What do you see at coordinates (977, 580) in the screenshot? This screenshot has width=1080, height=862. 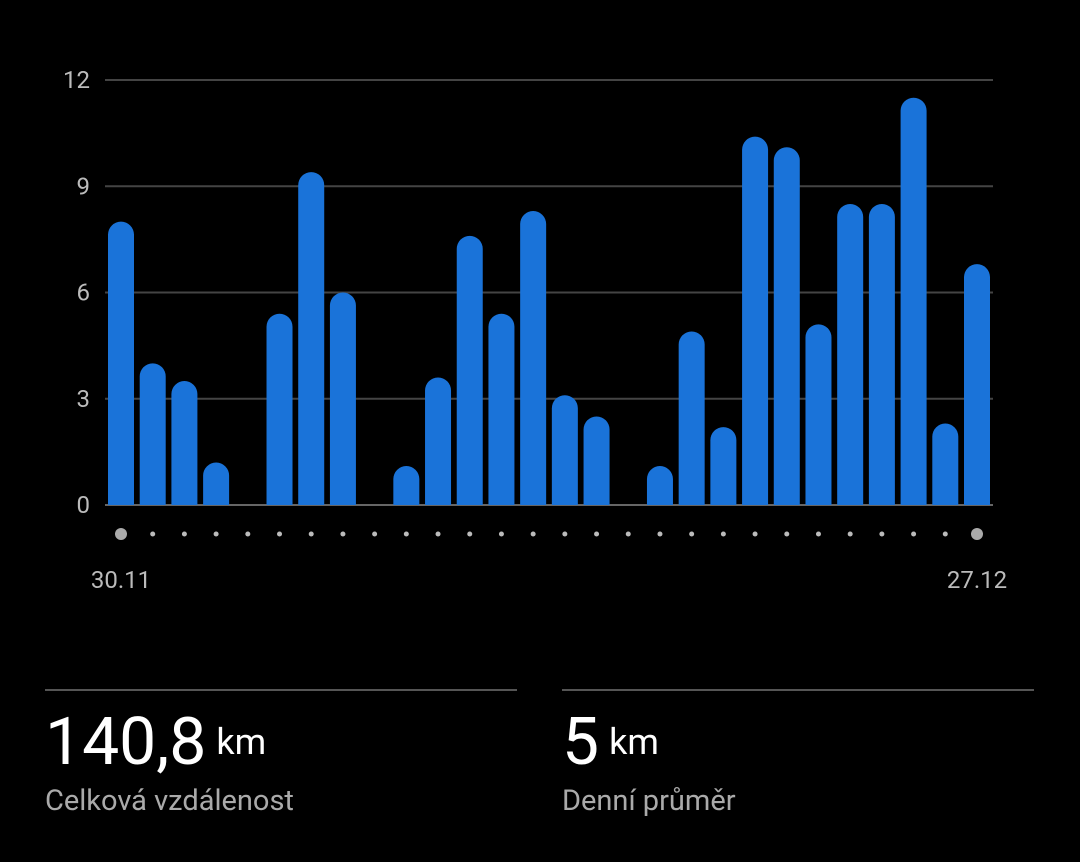 I see `x-tick-label: 27.12` at bounding box center [977, 580].